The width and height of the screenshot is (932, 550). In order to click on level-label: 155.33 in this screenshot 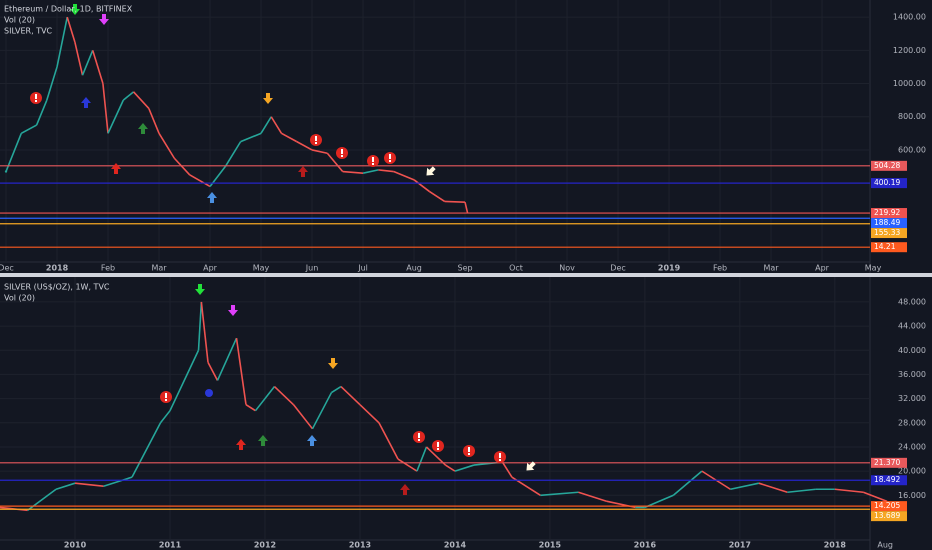, I will do `click(887, 232)`.